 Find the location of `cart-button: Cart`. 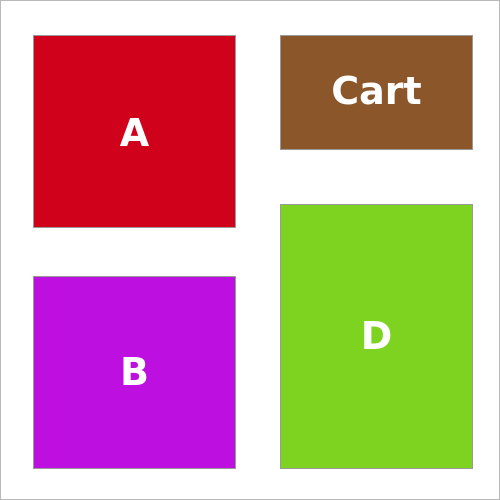

cart-button: Cart is located at coordinates (376, 92).